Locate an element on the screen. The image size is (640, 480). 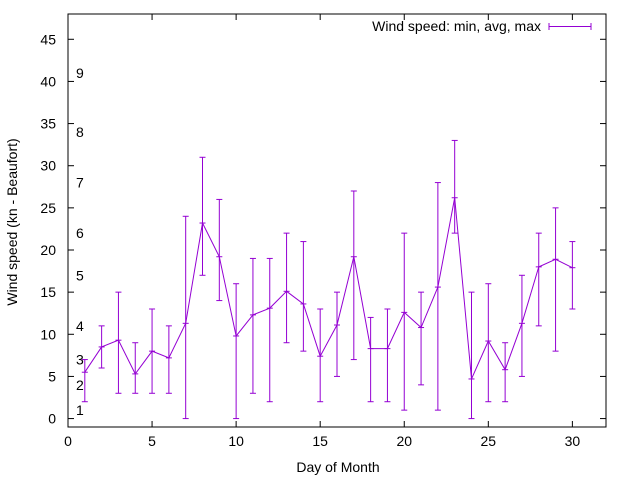
beaufort-label-3: 3 is located at coordinates (80, 360).